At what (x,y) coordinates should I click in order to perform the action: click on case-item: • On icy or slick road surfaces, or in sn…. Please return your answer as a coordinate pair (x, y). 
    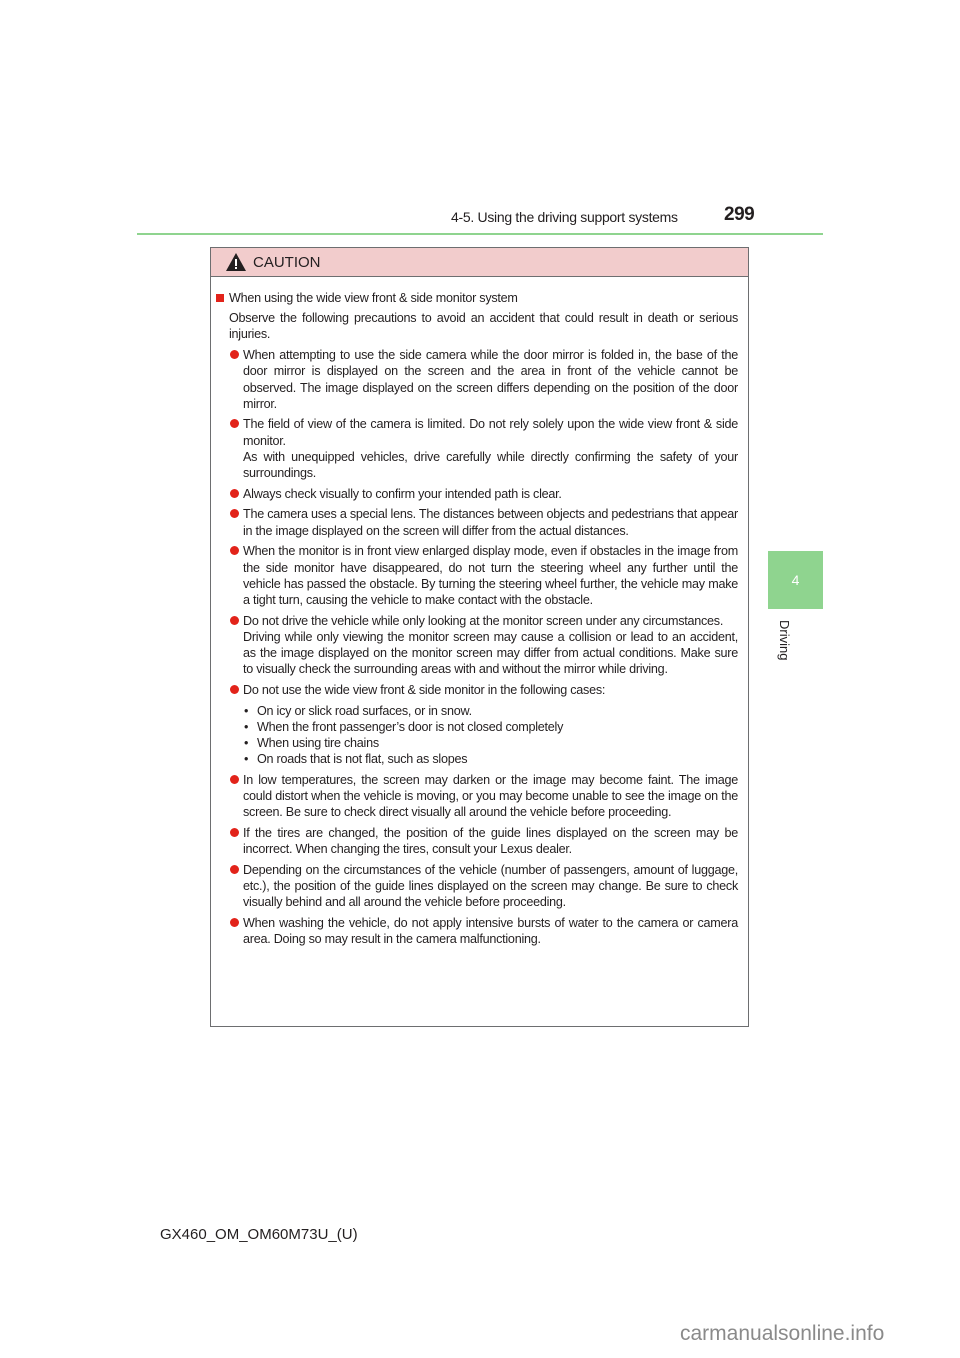
    Looking at the image, I should click on (477, 711).